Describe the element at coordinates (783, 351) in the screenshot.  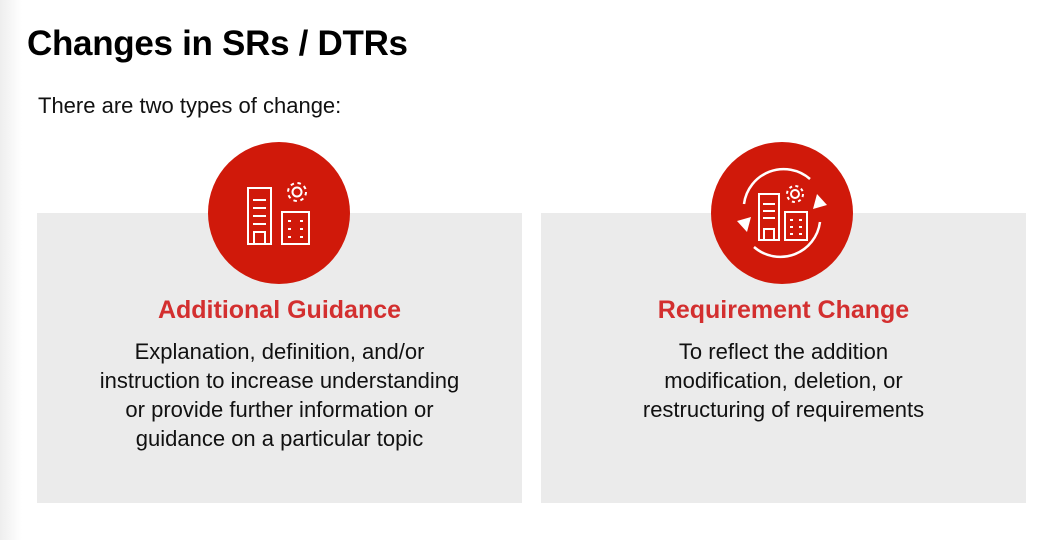
I see `card-description-line: To reflect the addition` at that location.